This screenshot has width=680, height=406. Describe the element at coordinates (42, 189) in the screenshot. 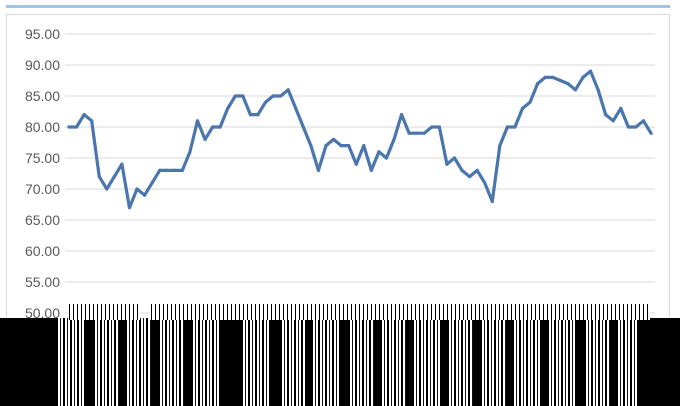

I see `y-tick-label: 70.00` at that location.